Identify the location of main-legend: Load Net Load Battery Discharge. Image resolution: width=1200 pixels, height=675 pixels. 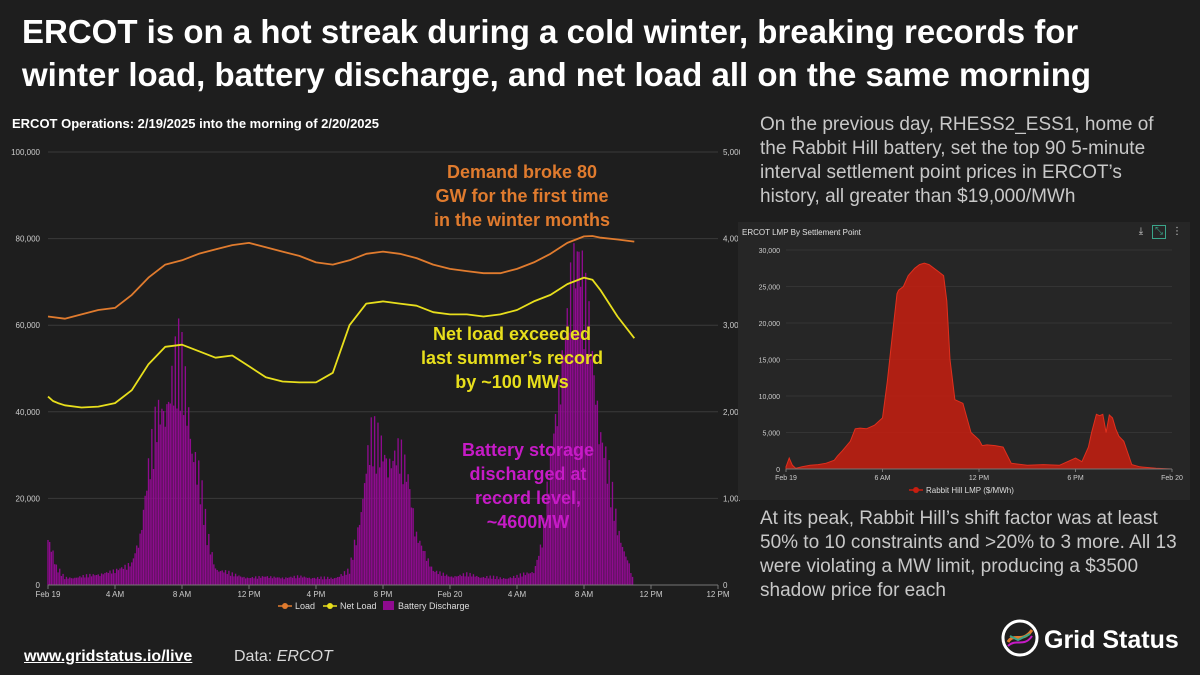
(374, 606).